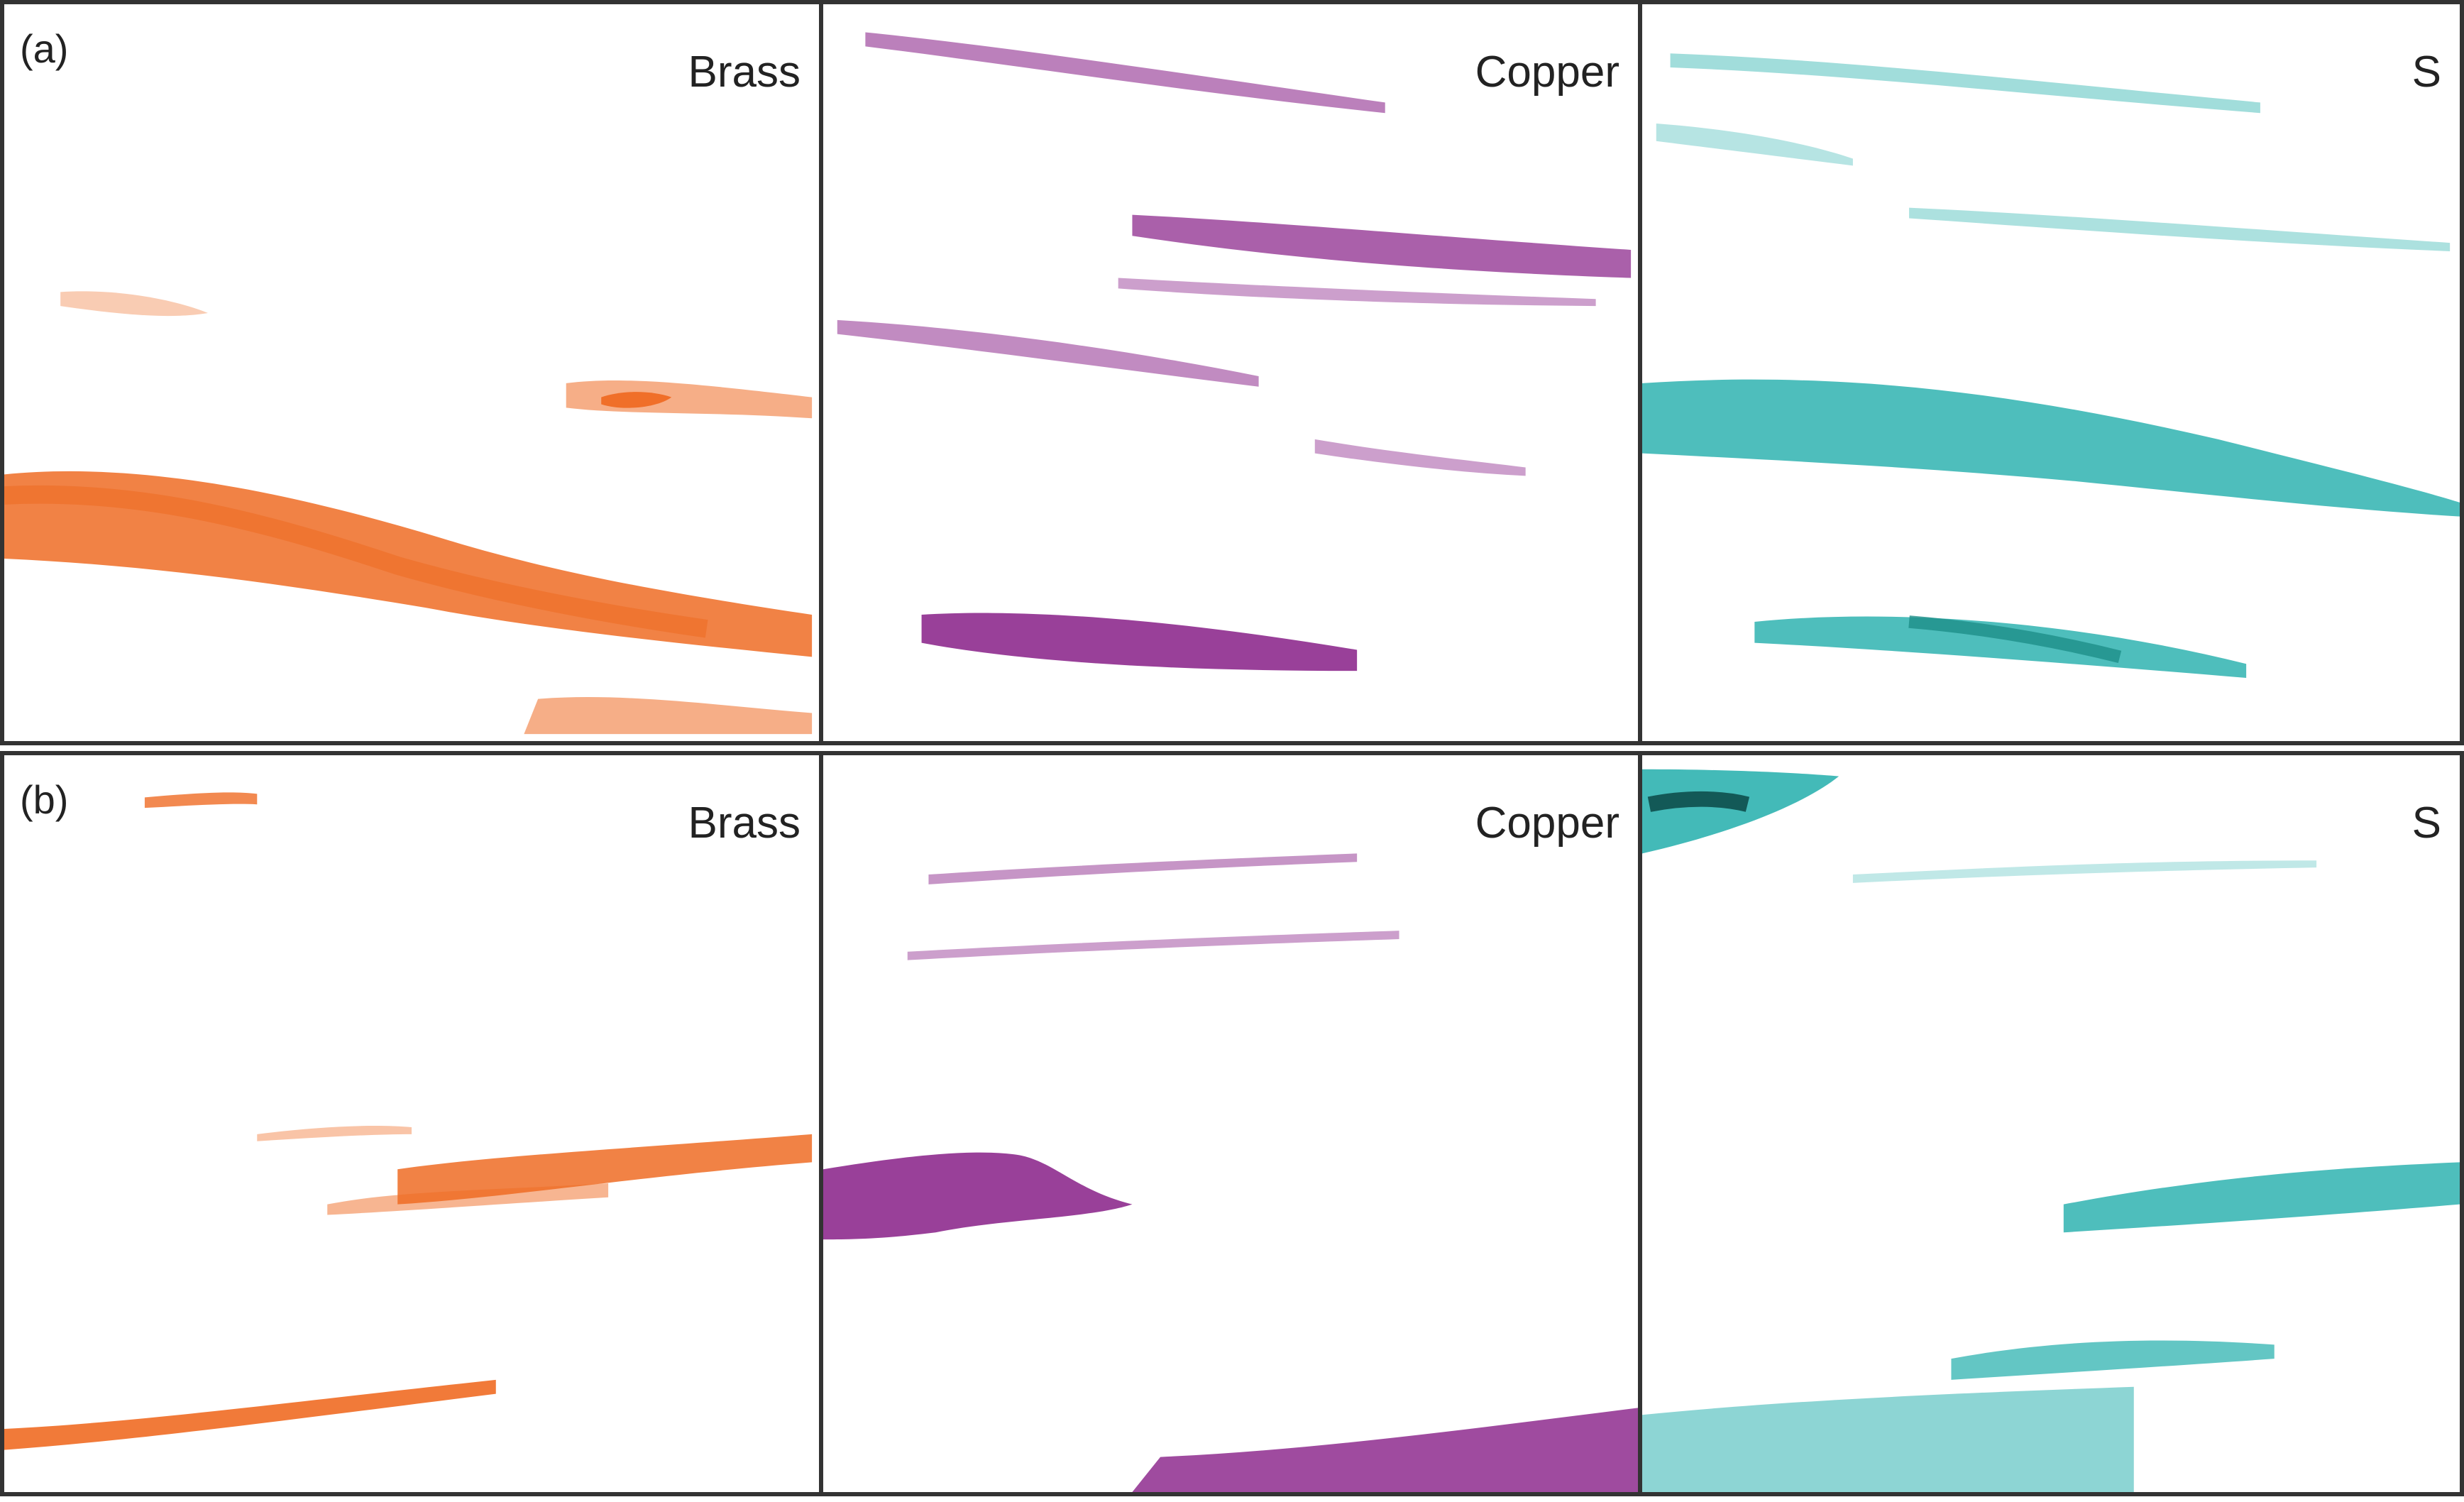 The width and height of the screenshot is (2464, 1502). I want to click on brass-map-b, so click(408, 1121).